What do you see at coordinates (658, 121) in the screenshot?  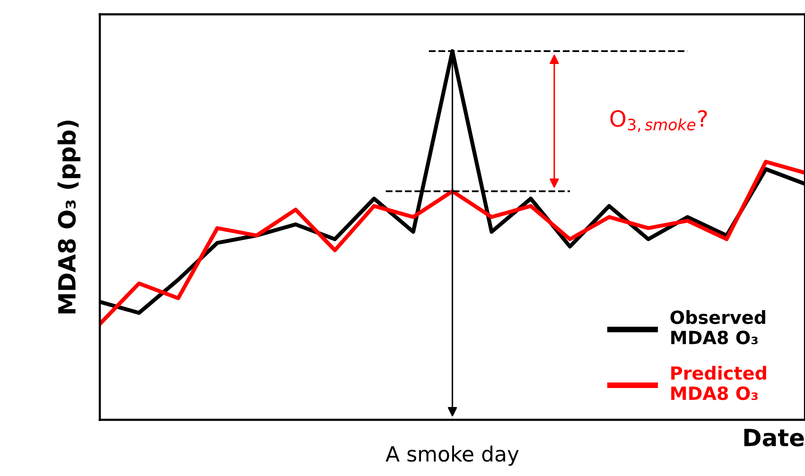 I see `annotation: O$_{3,smoke}$?` at bounding box center [658, 121].